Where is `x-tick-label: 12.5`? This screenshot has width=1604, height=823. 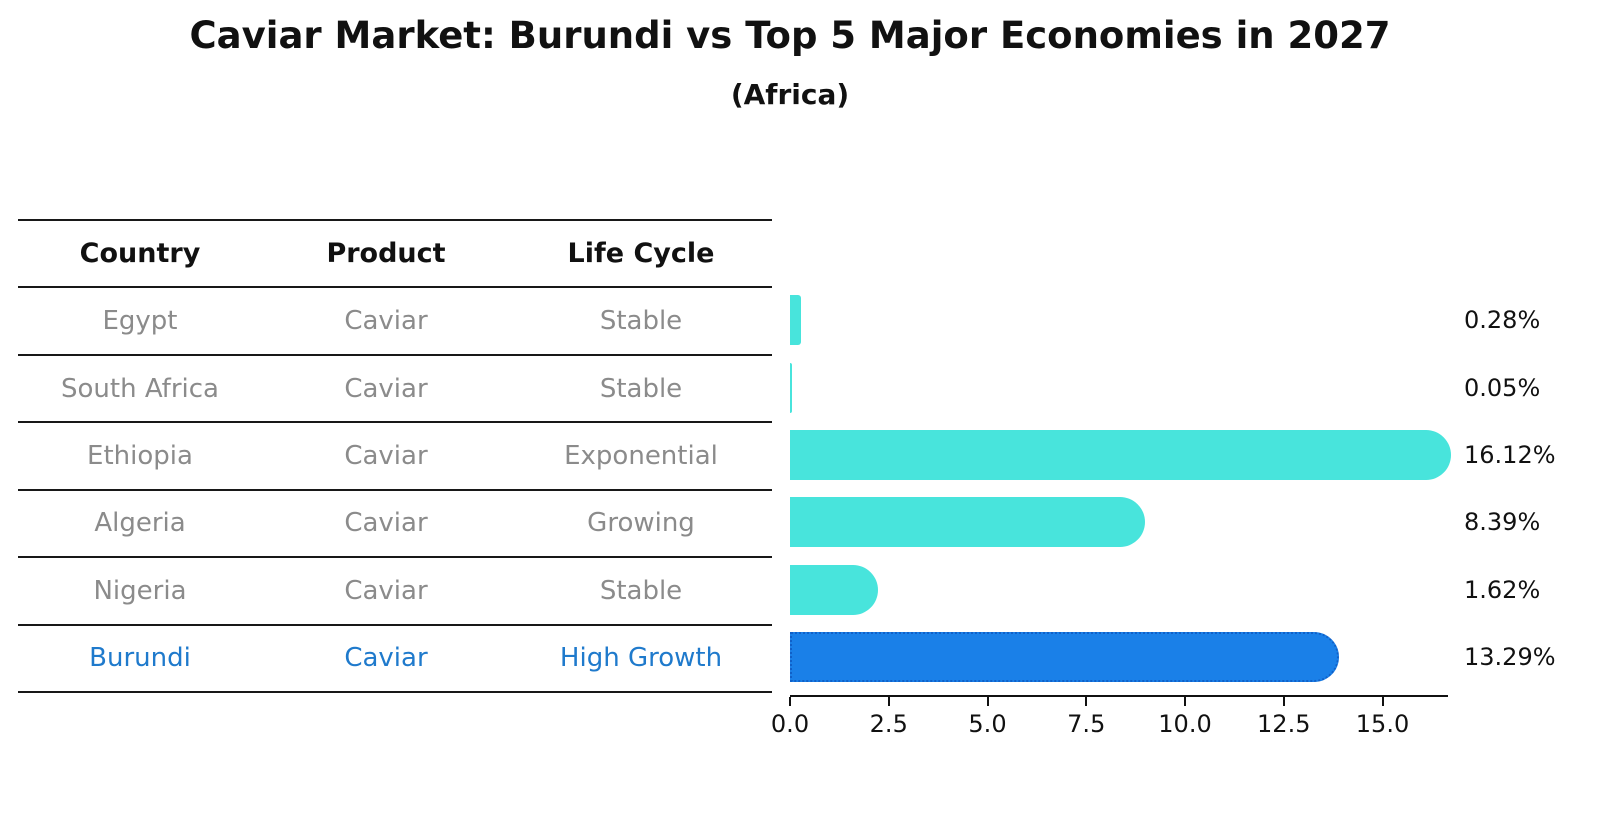
x-tick-label: 12.5 is located at coordinates (1284, 724).